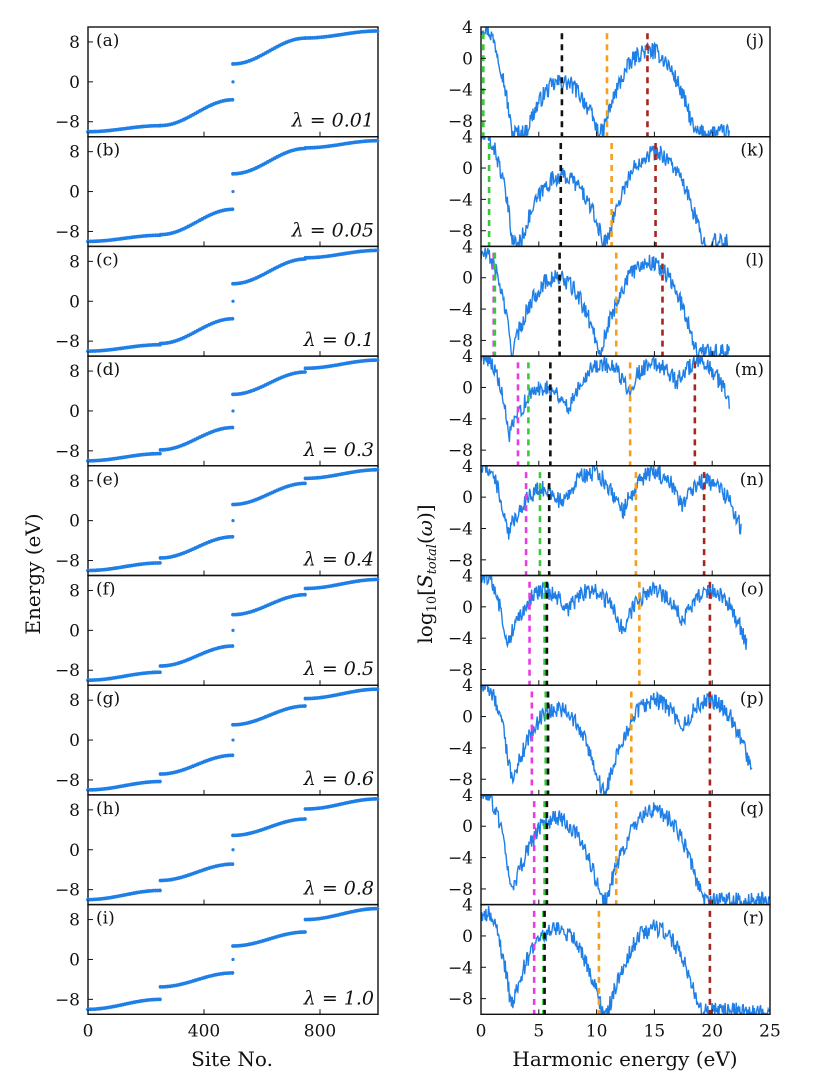 The height and width of the screenshot is (1084, 829). What do you see at coordinates (217, 740) in the screenshot?
I see `left-panel: 8 0 −8 (g) λ = 0.6` at bounding box center [217, 740].